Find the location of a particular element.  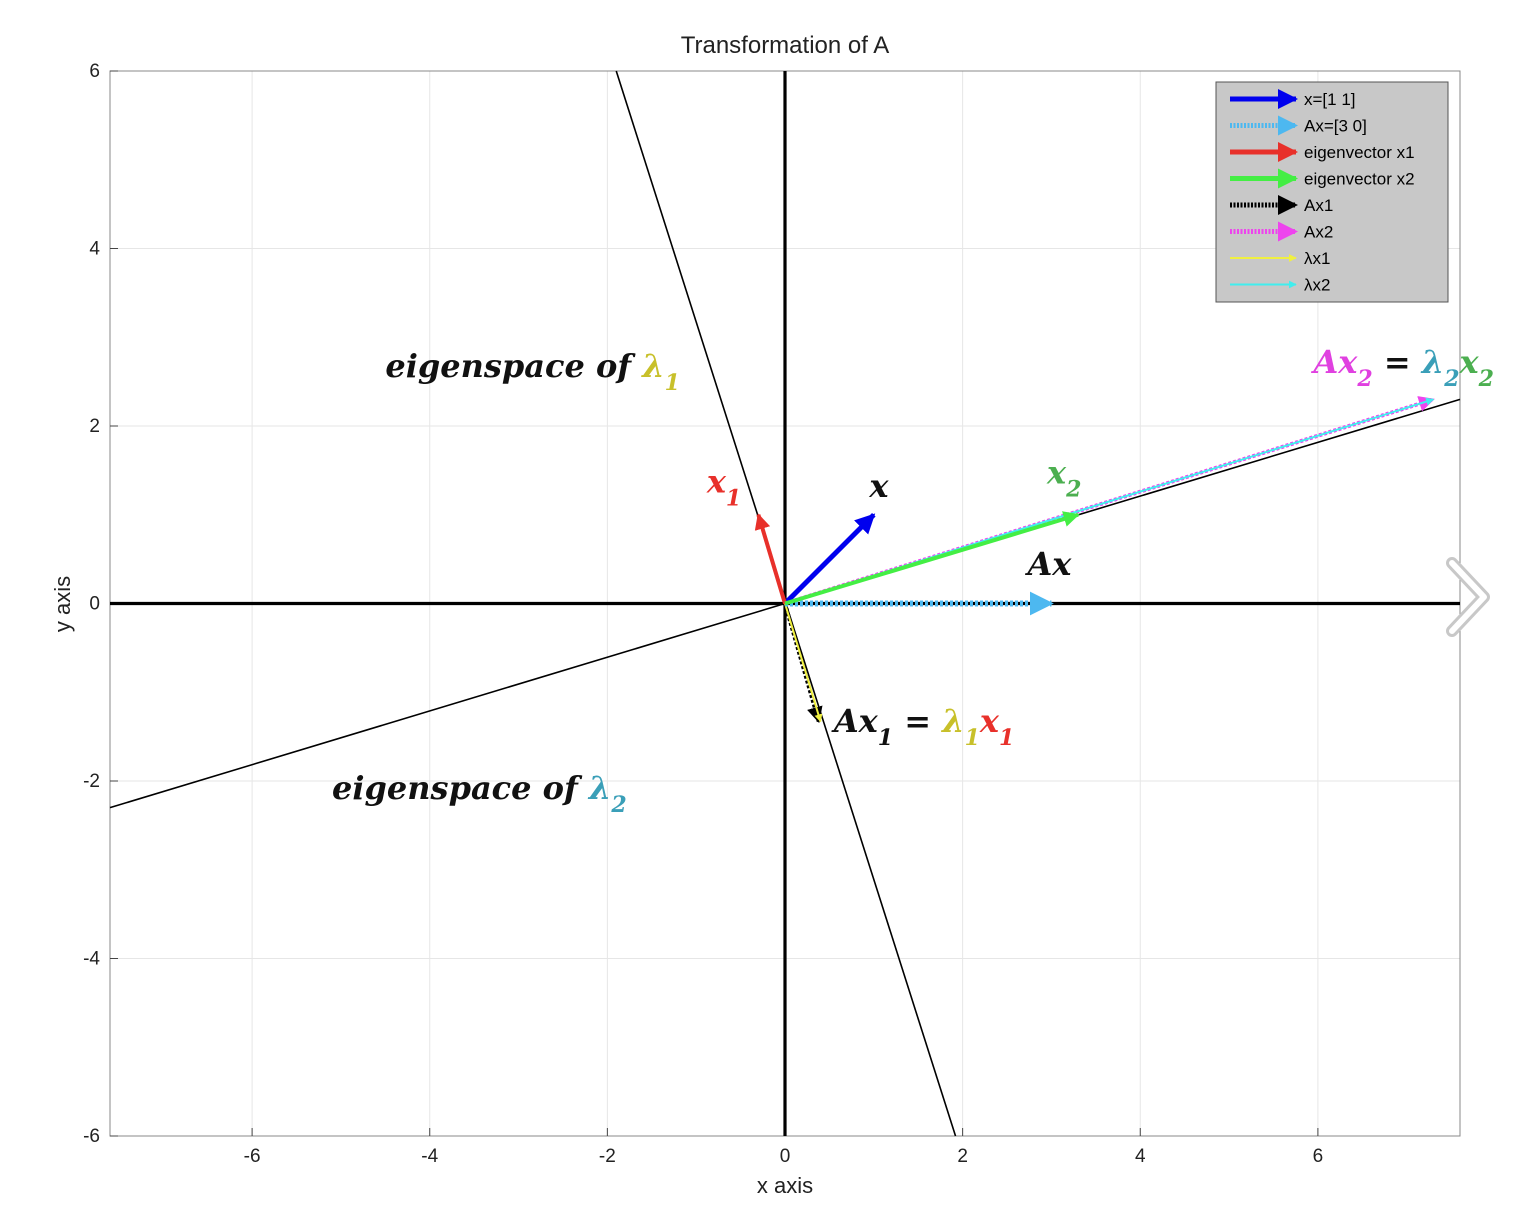

legend-box is located at coordinates (1332, 192).